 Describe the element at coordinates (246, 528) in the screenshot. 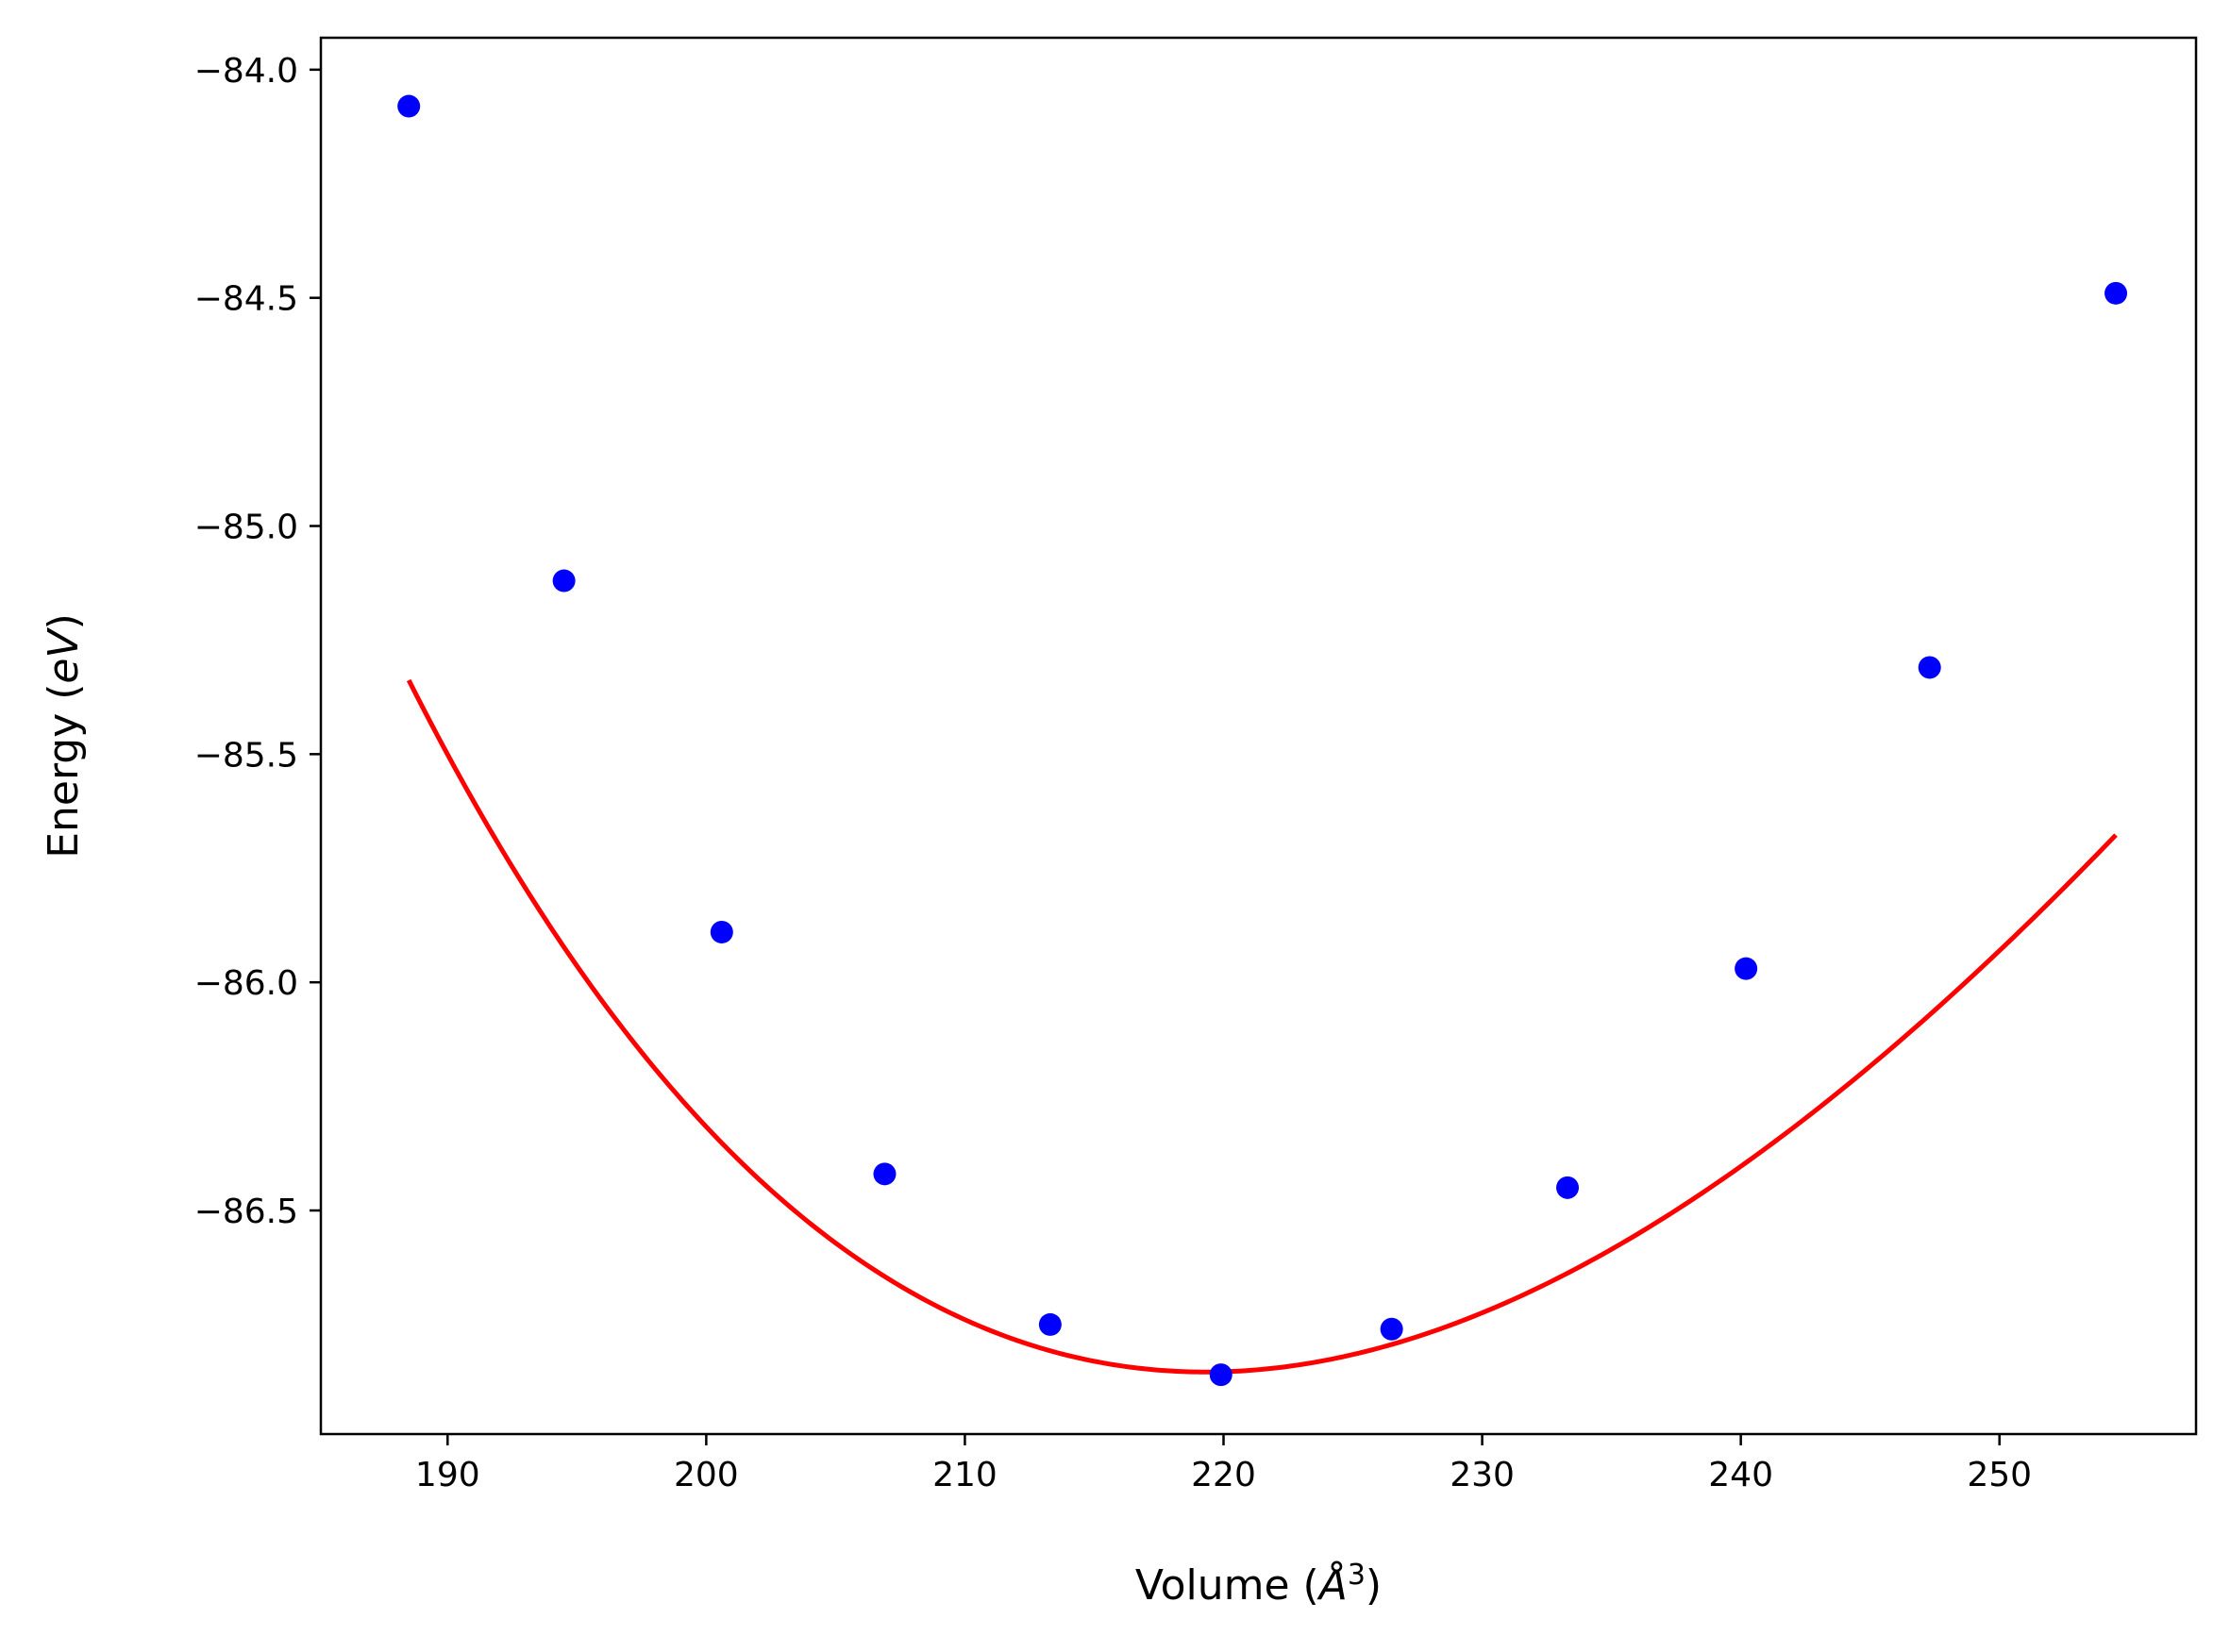

I see `y-tick-label: −85.0` at that location.